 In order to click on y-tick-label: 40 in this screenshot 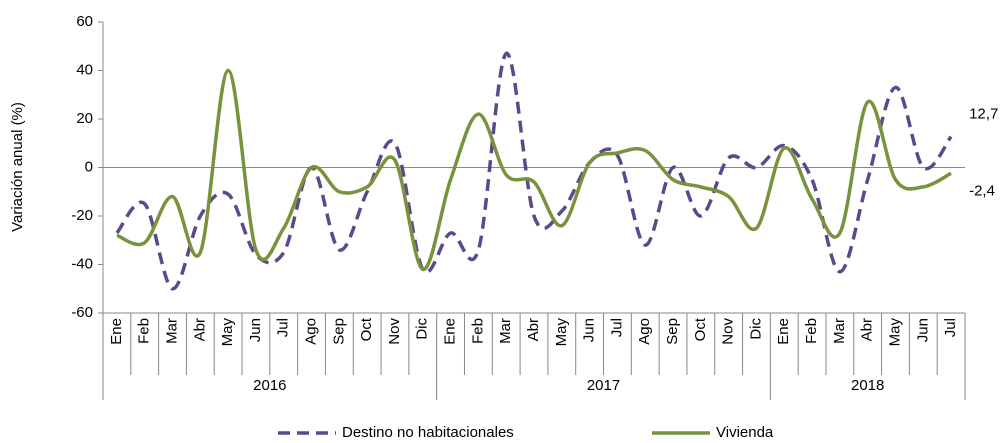, I will do `click(84, 69)`.